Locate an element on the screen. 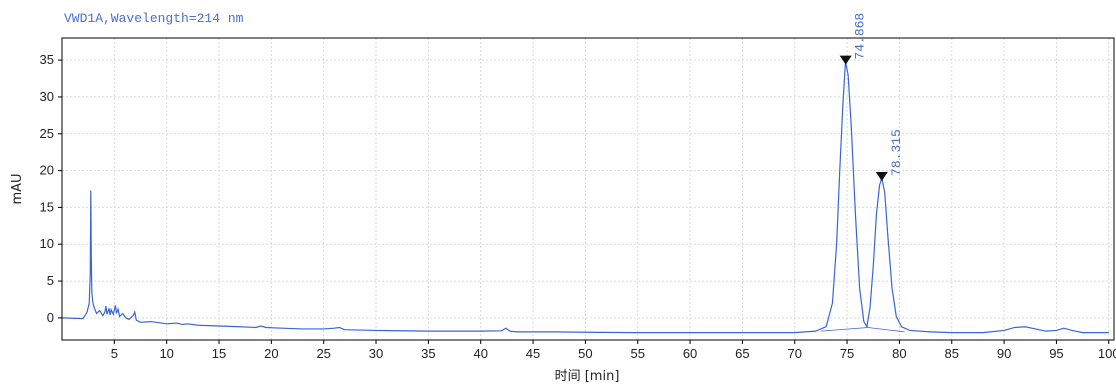  x-tick-label: 70 is located at coordinates (795, 353).